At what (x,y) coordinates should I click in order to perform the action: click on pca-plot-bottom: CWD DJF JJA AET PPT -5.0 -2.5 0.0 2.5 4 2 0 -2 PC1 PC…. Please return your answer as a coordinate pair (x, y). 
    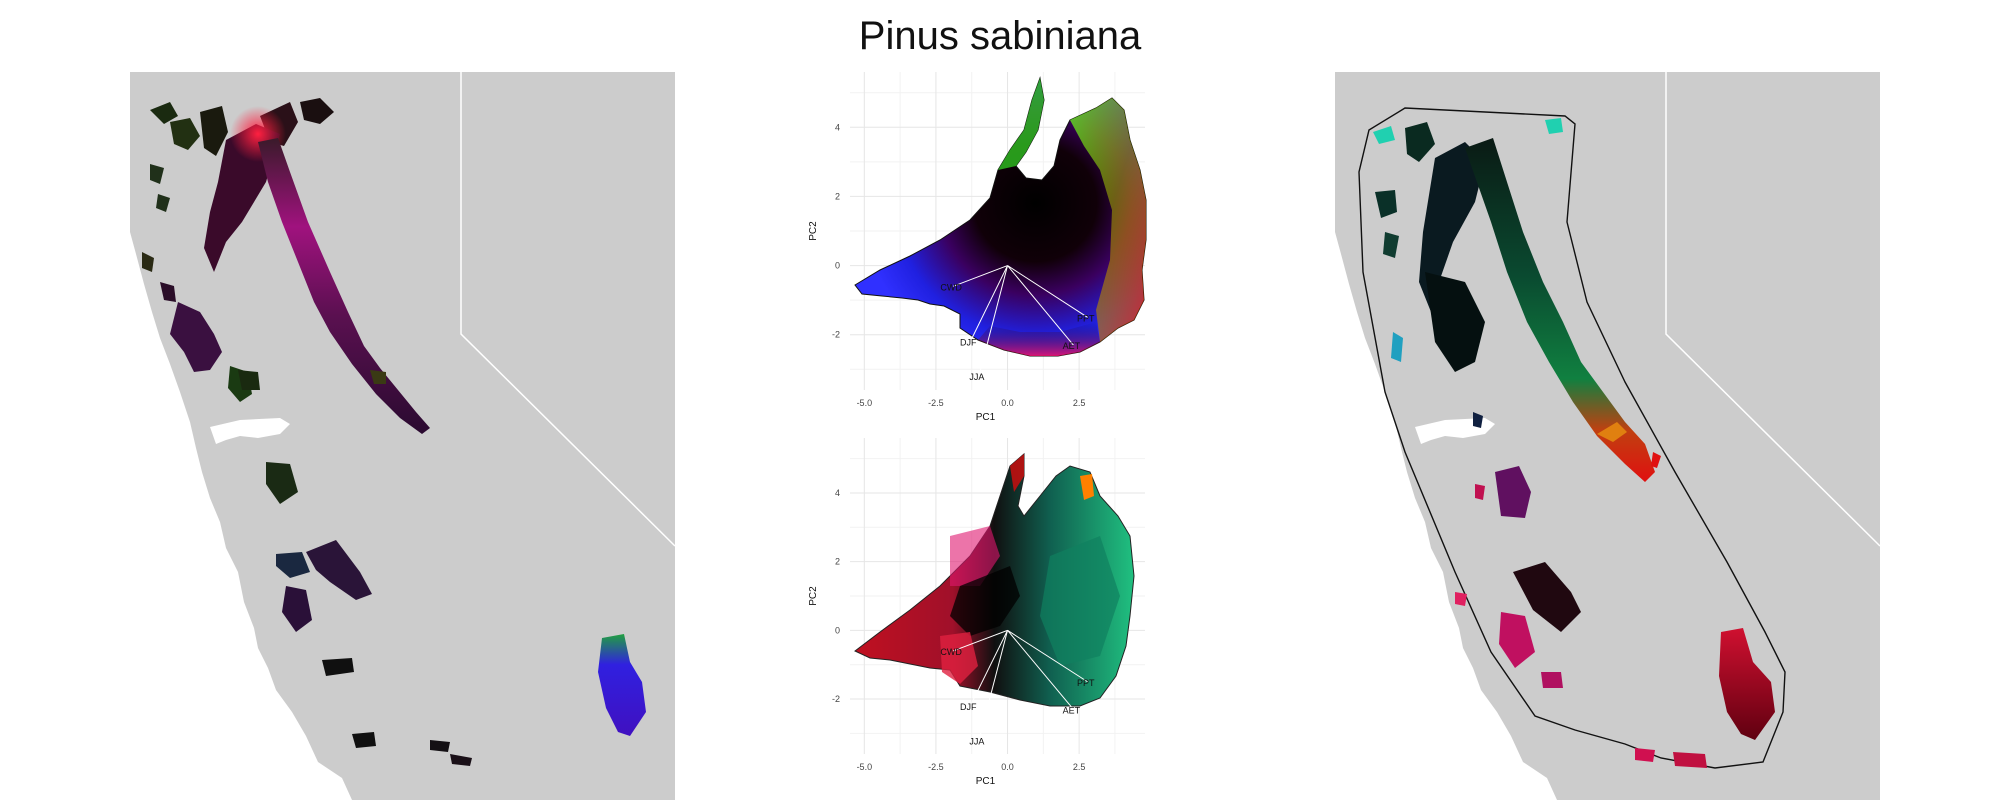
    Looking at the image, I should click on (976, 612).